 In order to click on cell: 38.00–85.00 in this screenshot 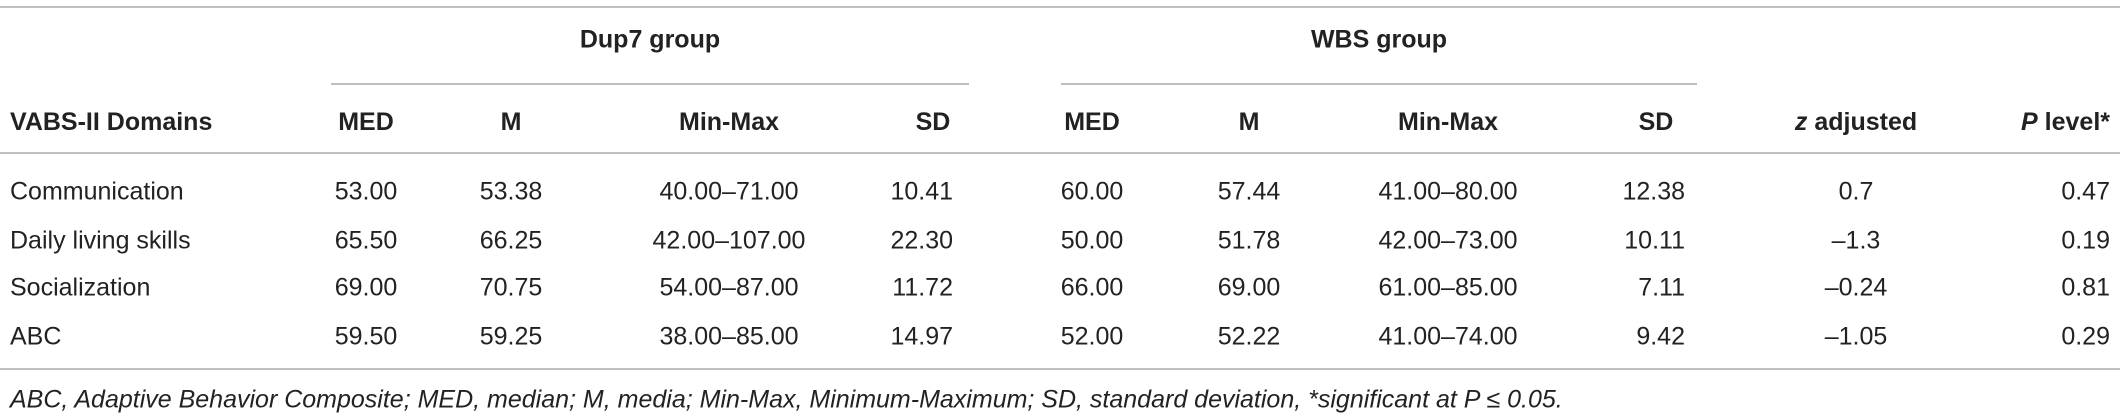, I will do `click(728, 337)`.